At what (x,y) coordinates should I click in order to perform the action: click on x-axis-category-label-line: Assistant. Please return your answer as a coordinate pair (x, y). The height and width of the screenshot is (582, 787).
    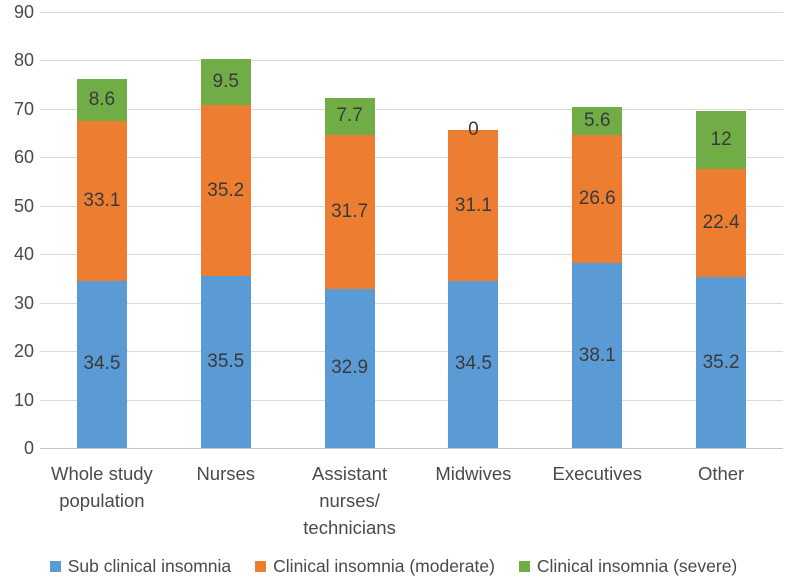
    Looking at the image, I should click on (350, 473).